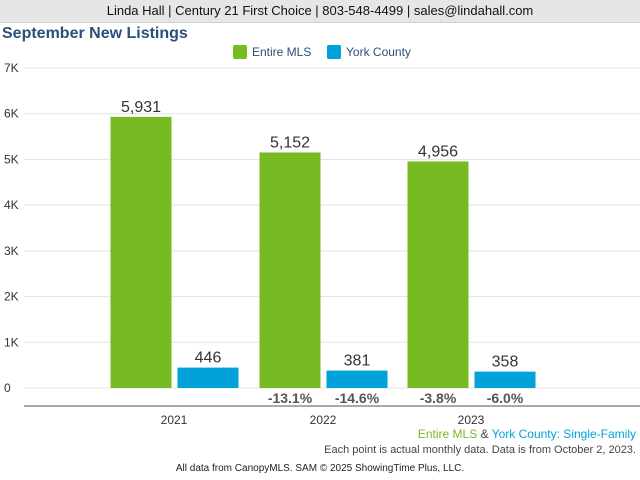  I want to click on series-footnote: Entire MLS & York County: Single-Family, so click(527, 434).